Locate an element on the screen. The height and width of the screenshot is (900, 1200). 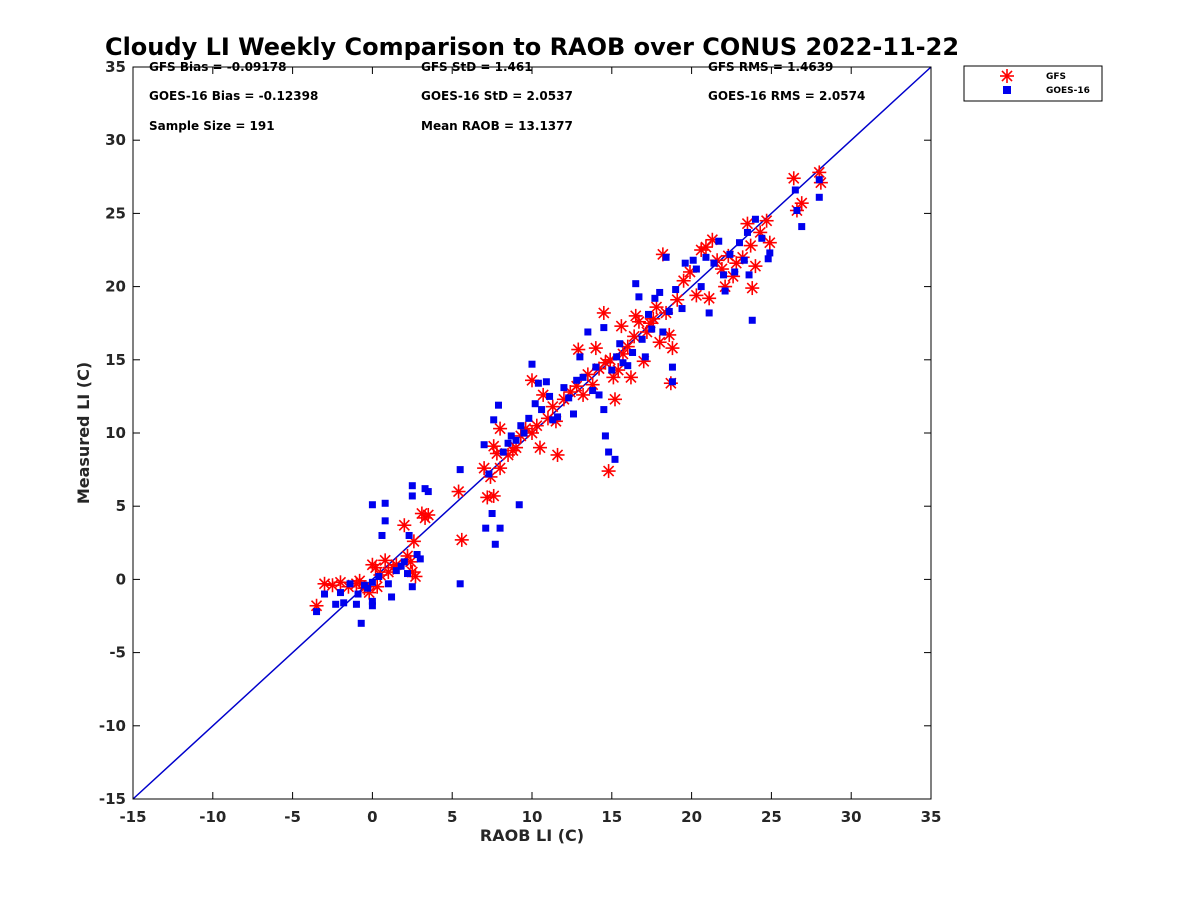
y-tick-label: 10 is located at coordinates (115, 433).